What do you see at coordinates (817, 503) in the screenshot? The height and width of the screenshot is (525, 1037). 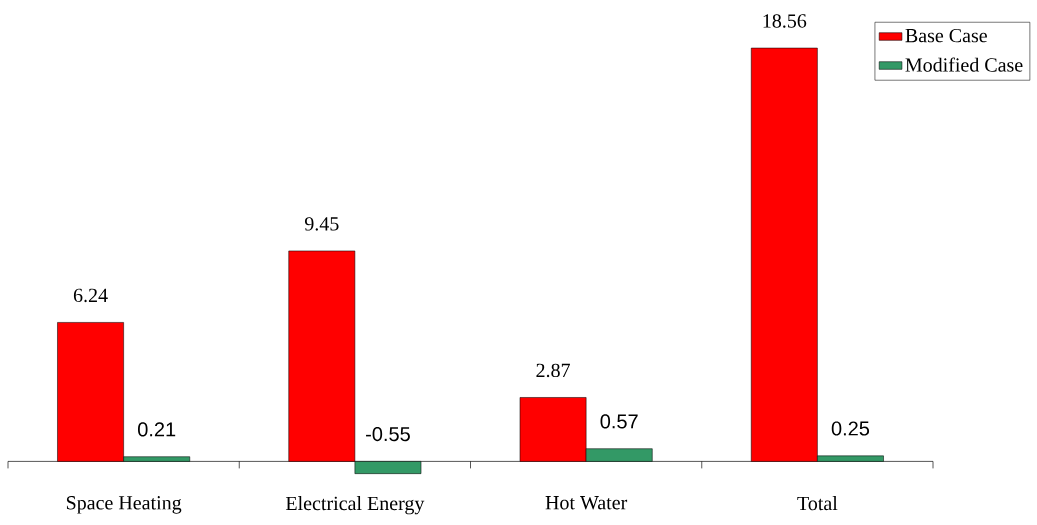 I see `x-tick-label: Total` at bounding box center [817, 503].